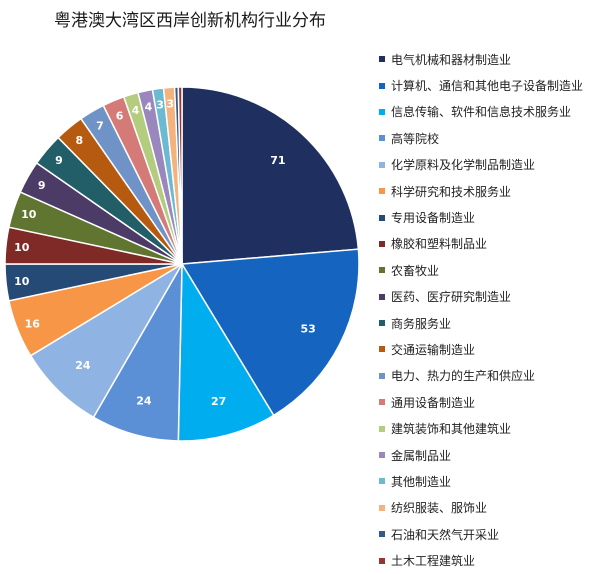 The height and width of the screenshot is (574, 604). I want to click on legend-item: 化学原料及化学制品制造业, so click(481, 165).